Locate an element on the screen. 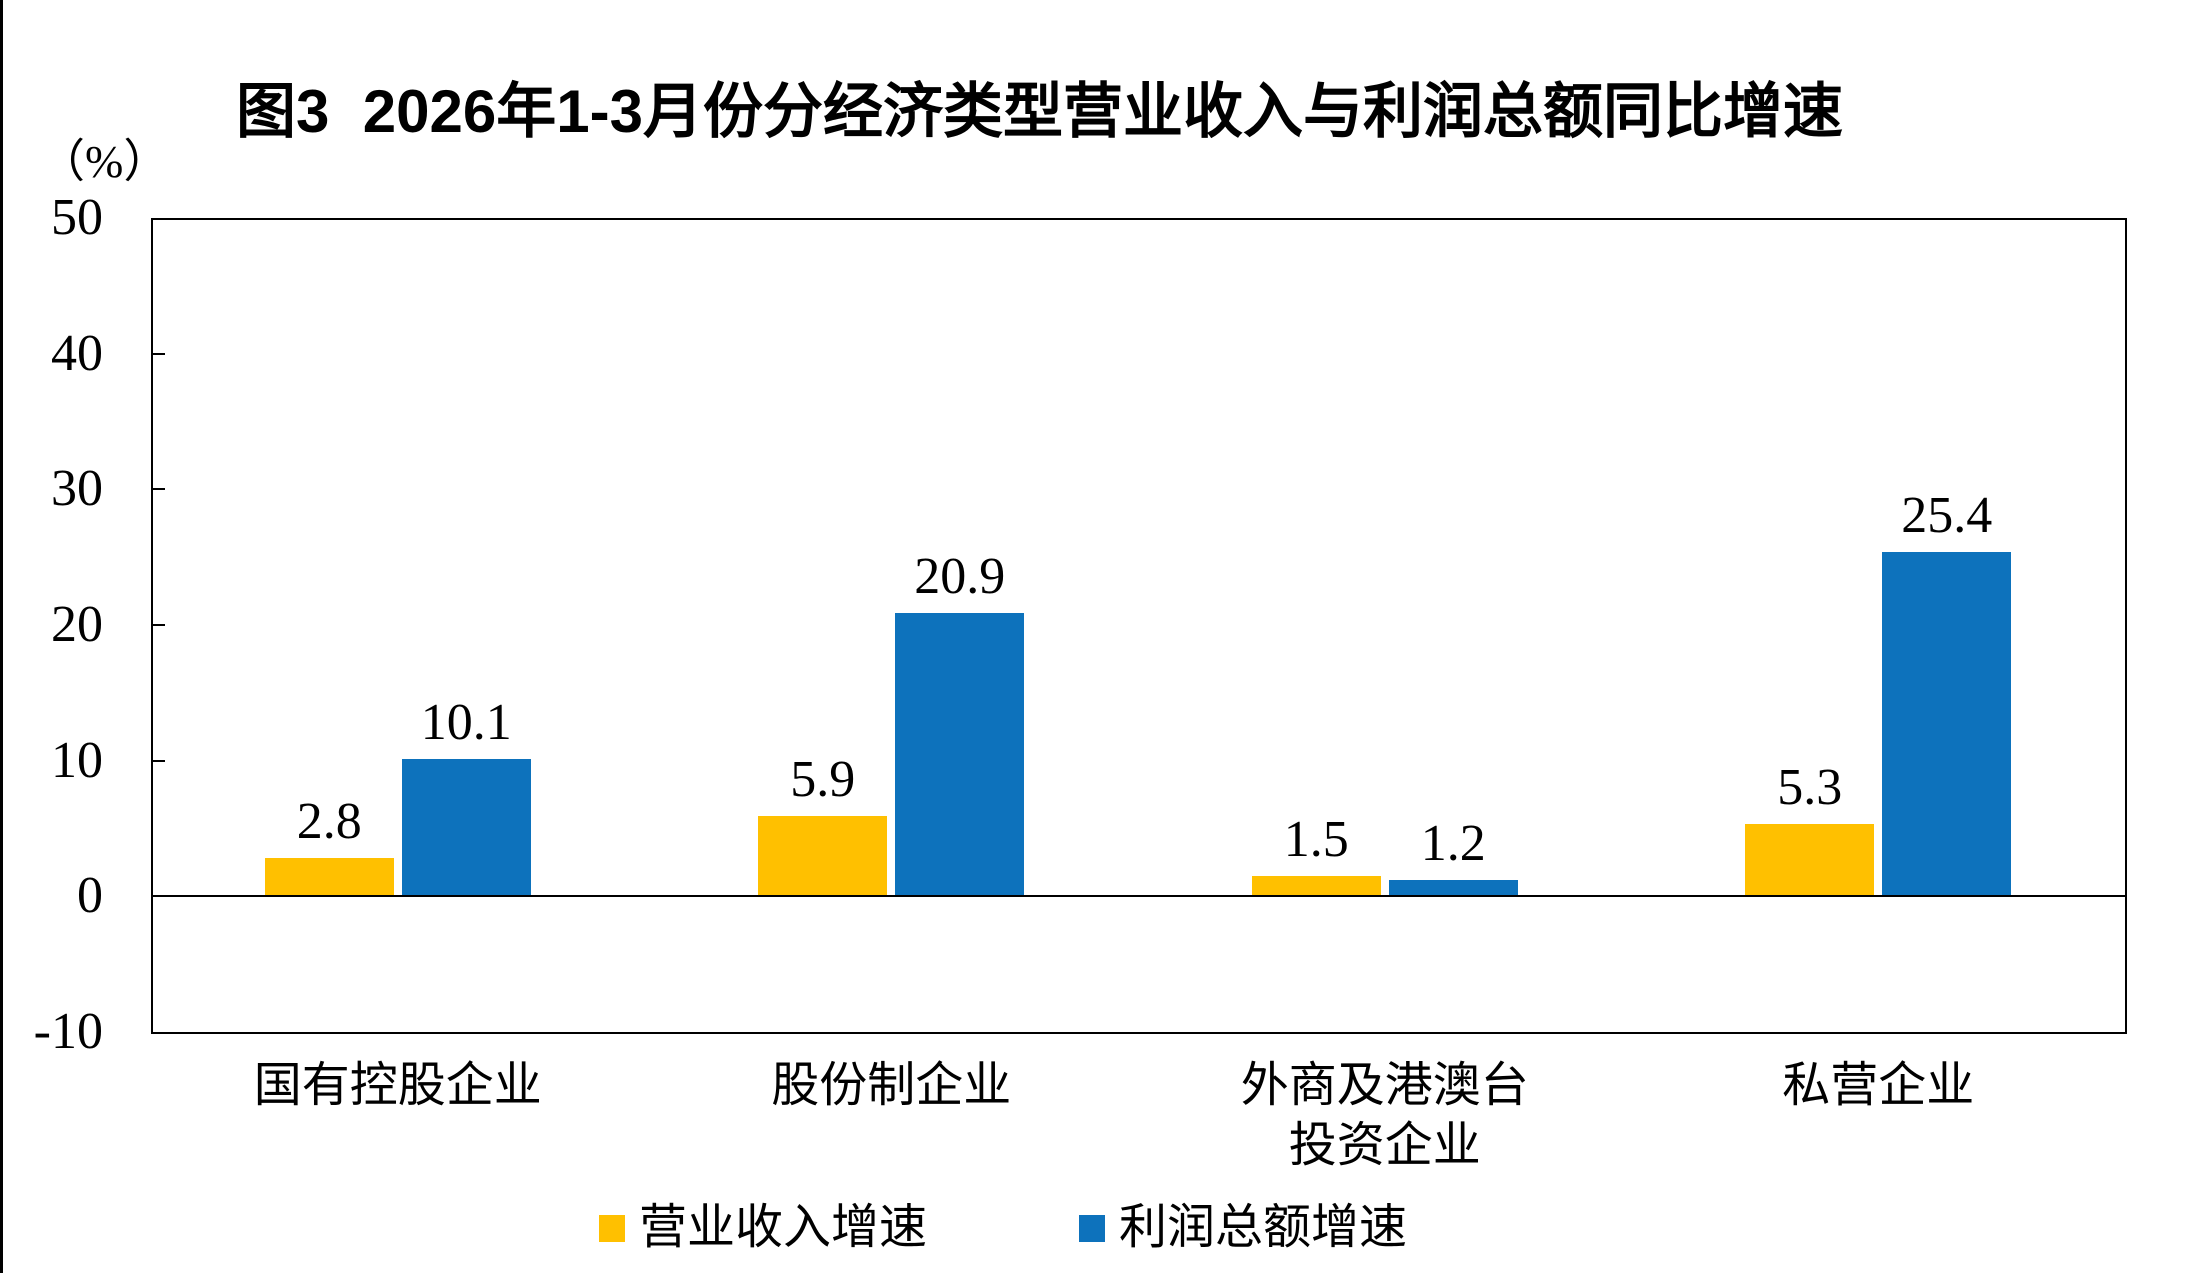 The image size is (2195, 1273). y-tick-label: 40 is located at coordinates (77, 353).